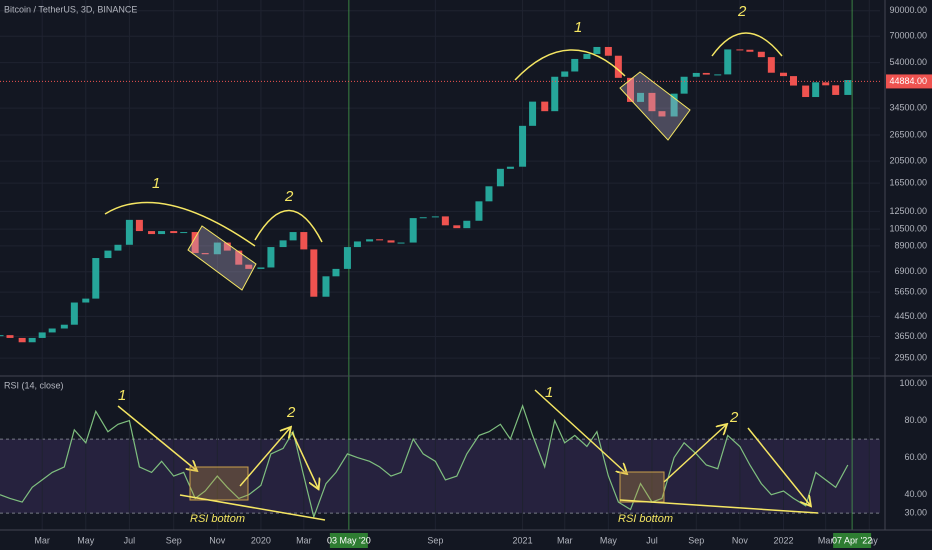 Image resolution: width=932 pixels, height=550 pixels. I want to click on y-tick-label: 8900.00, so click(910, 245).